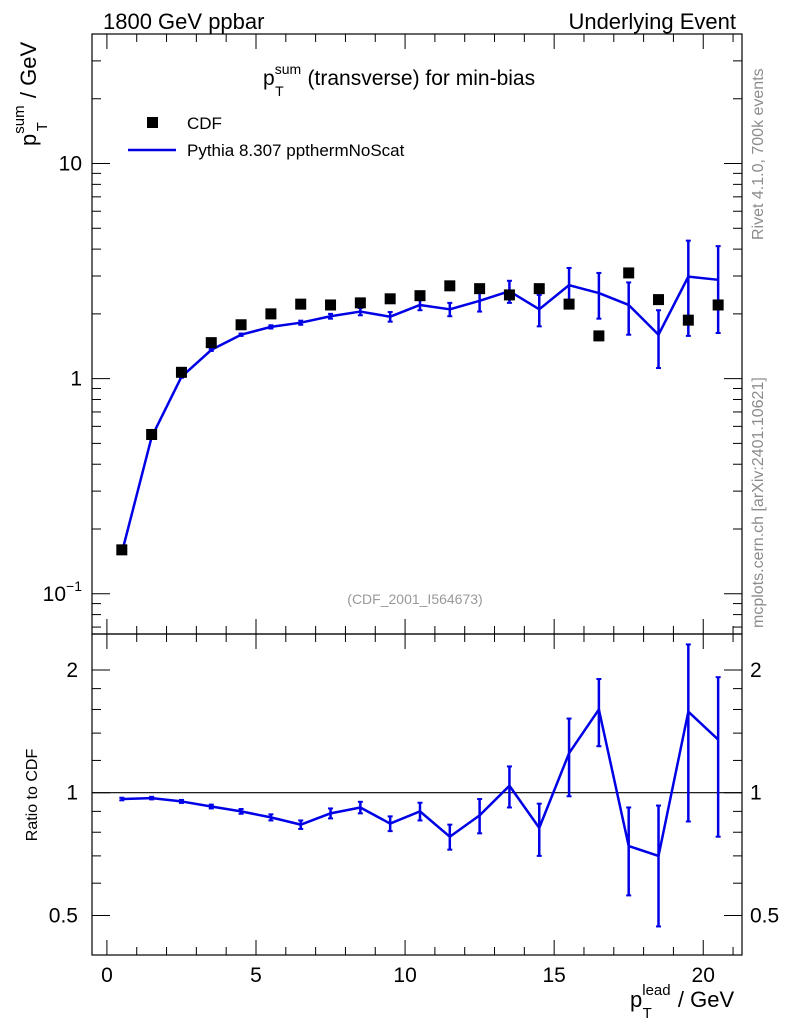 The image size is (786, 1029). What do you see at coordinates (758, 502) in the screenshot?
I see `mcplots-label: mcplots.cern.ch [arXiv:2401.10621]` at bounding box center [758, 502].